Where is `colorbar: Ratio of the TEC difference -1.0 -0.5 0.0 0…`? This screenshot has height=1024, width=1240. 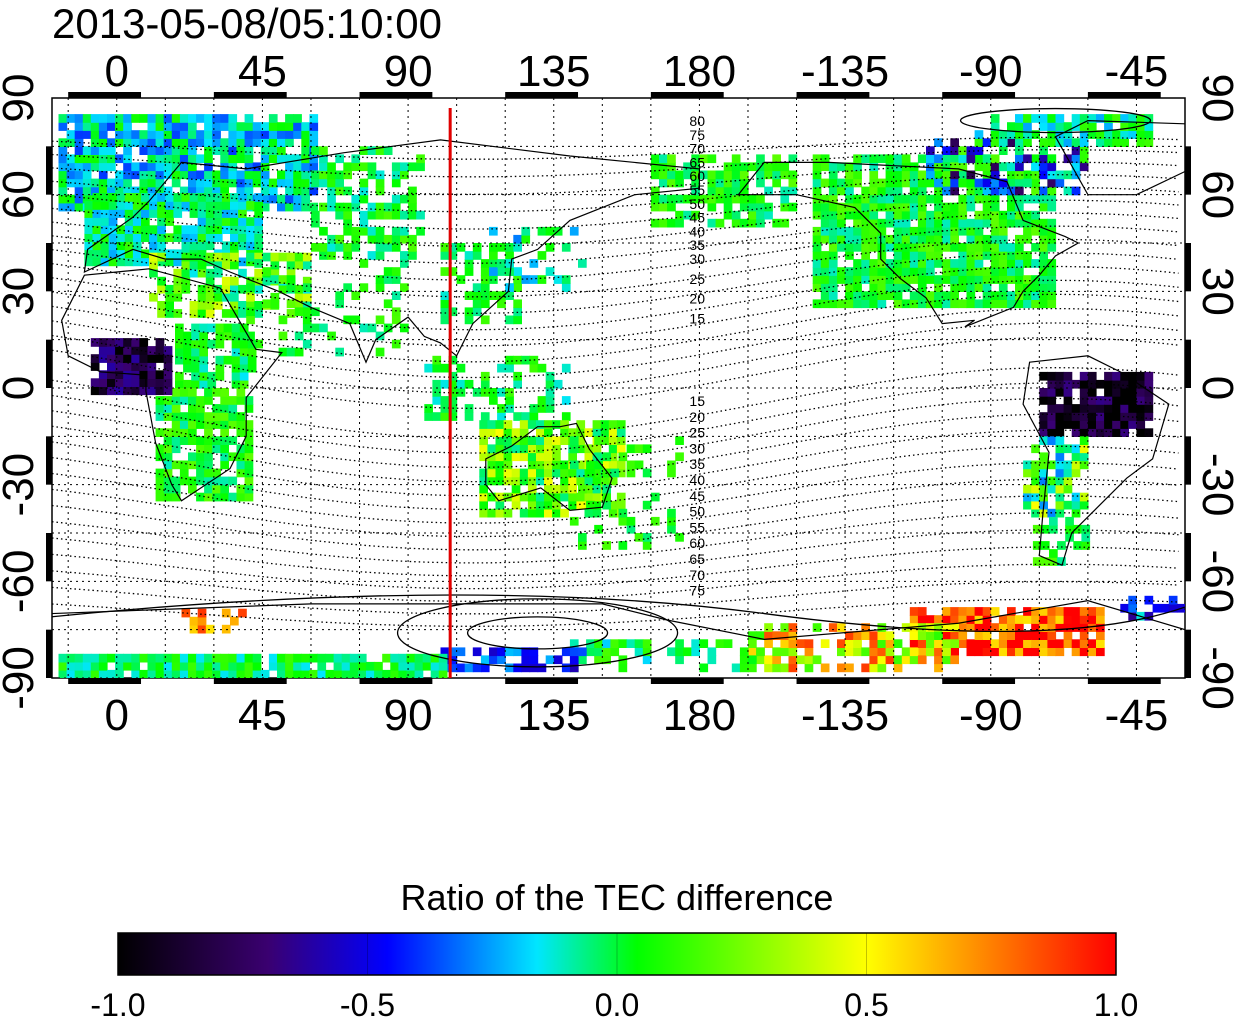
colorbar: Ratio of the TEC difference -1.0 -0.5 0.0 0… is located at coordinates (614, 950).